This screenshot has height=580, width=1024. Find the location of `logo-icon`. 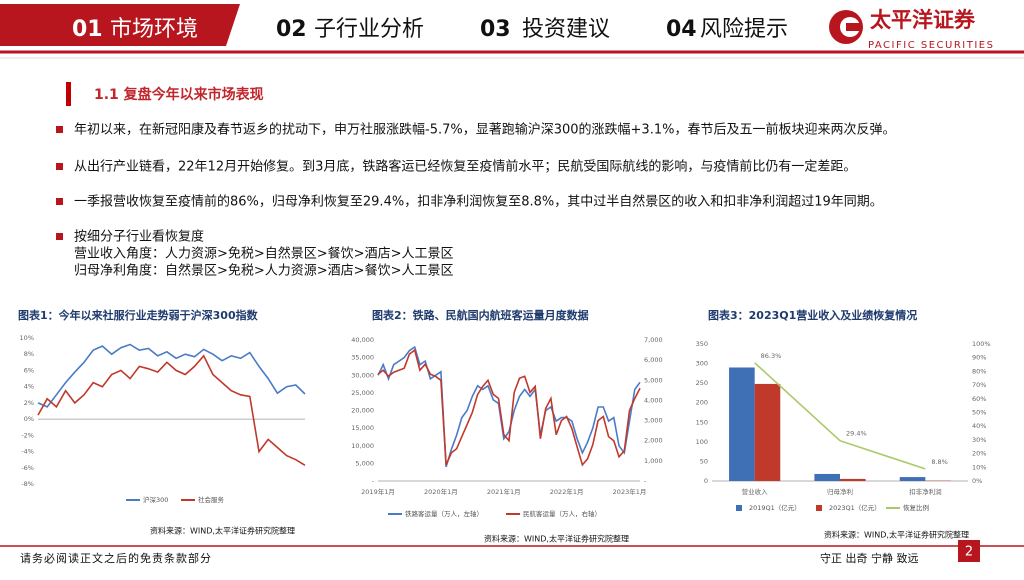

logo-icon is located at coordinates (846, 27).